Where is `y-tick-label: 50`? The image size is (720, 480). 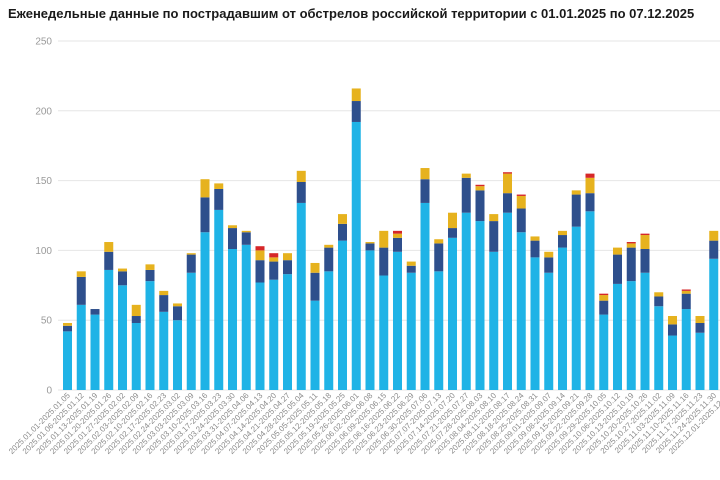 y-tick-label: 50 is located at coordinates (47, 321).